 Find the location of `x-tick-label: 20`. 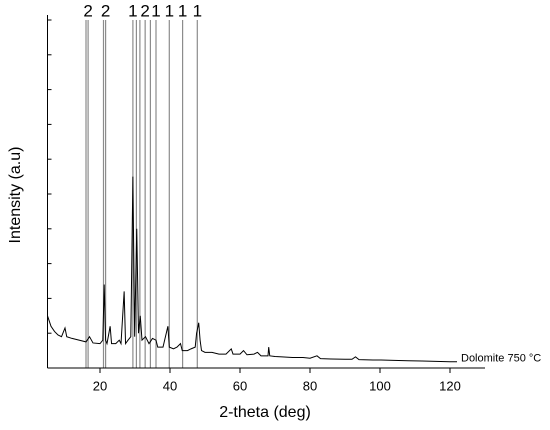

x-tick-label: 20 is located at coordinates (100, 385).